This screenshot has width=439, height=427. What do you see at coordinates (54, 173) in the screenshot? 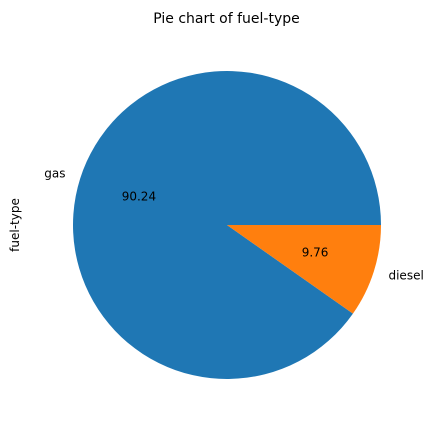
I see `slice-label-gas: gas` at bounding box center [54, 173].